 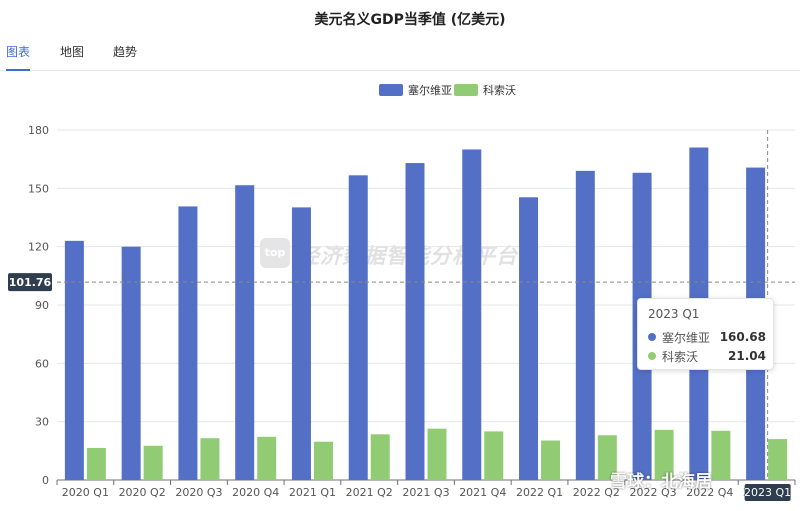 I want to click on legend-label-kosovo: 科索沃, so click(x=499, y=90).